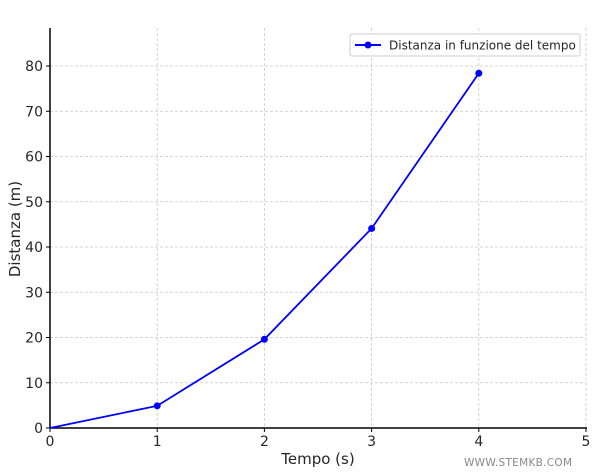 The image size is (600, 475). What do you see at coordinates (368, 45) in the screenshot?
I see `legend-marker-icon` at bounding box center [368, 45].